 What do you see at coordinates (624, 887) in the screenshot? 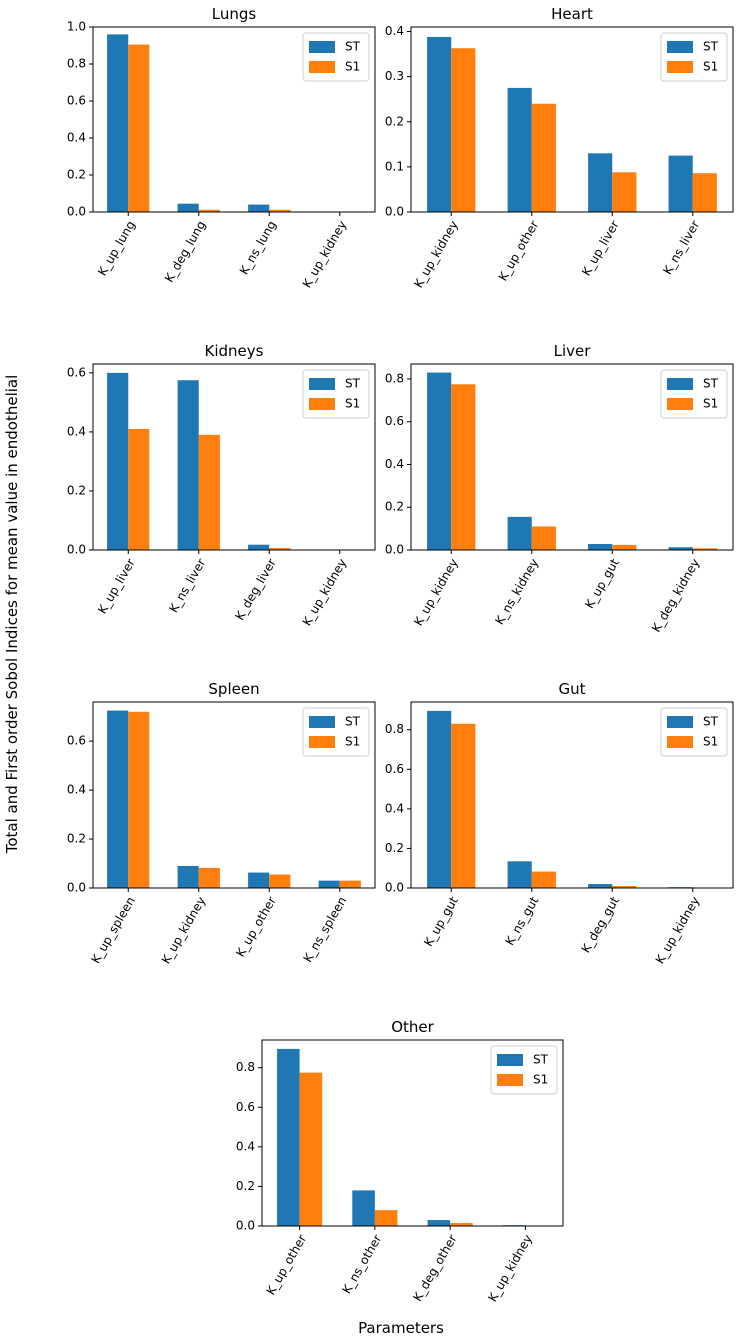
I see `bar-s1-k-deg-gut` at bounding box center [624, 887].